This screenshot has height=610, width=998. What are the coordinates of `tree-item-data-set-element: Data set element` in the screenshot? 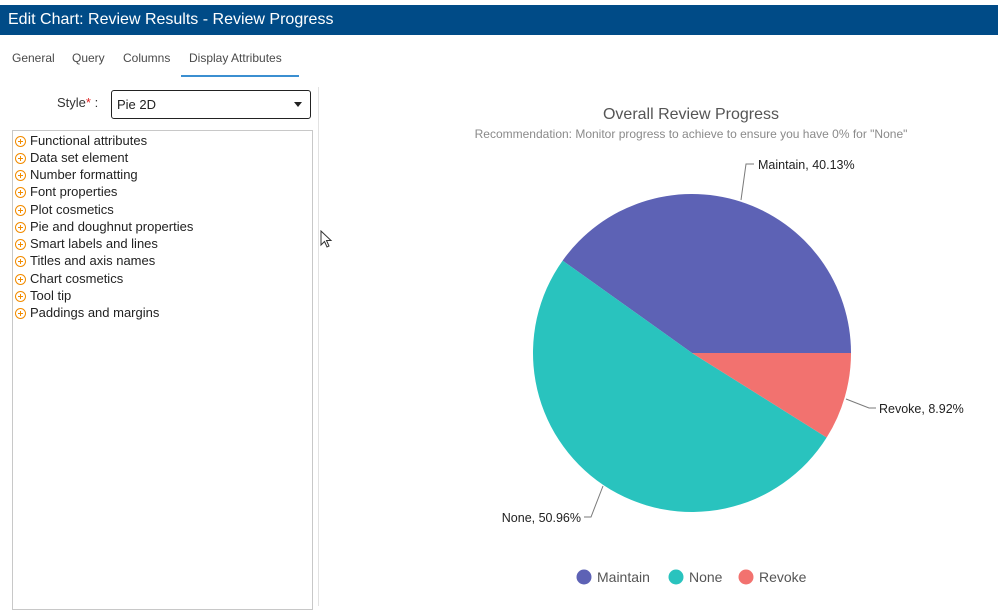 It's located at (71, 158).